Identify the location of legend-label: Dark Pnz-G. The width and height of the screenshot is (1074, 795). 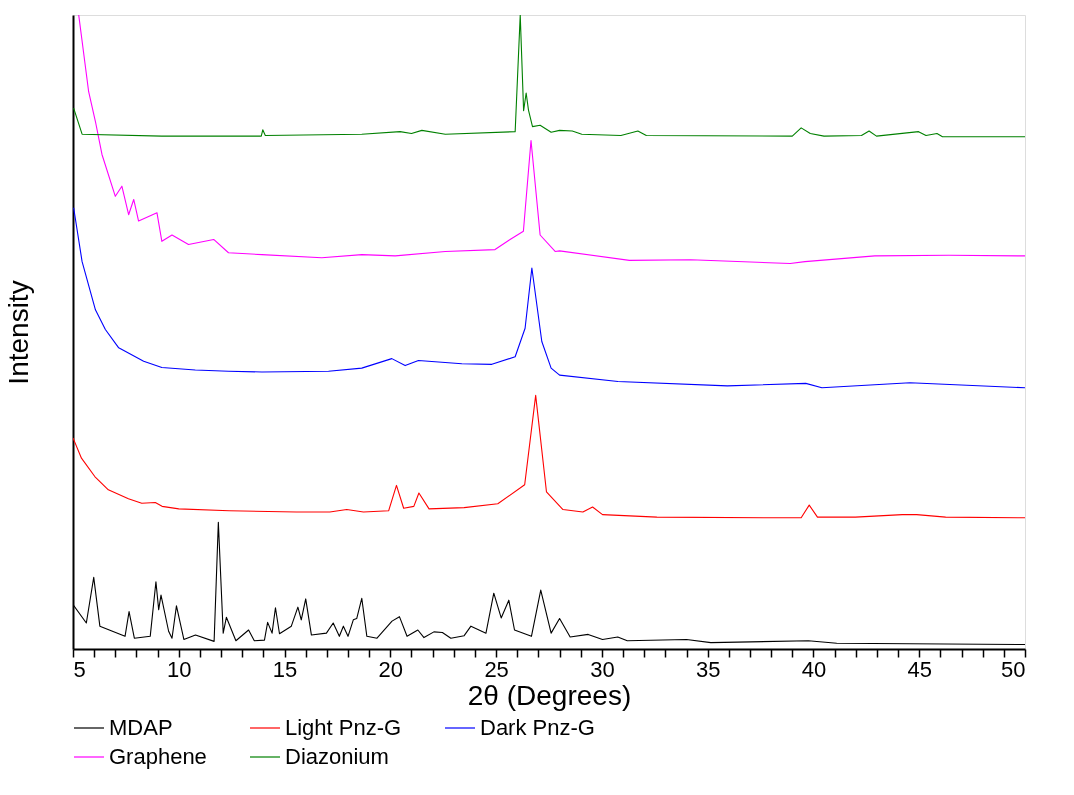
(537, 727).